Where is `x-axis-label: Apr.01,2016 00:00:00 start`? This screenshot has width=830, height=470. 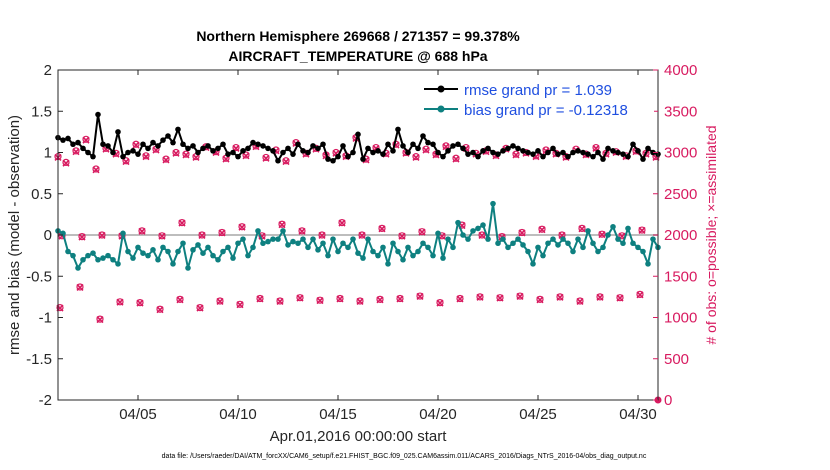 x-axis-label: Apr.01,2016 00:00:00 start is located at coordinates (359, 436).